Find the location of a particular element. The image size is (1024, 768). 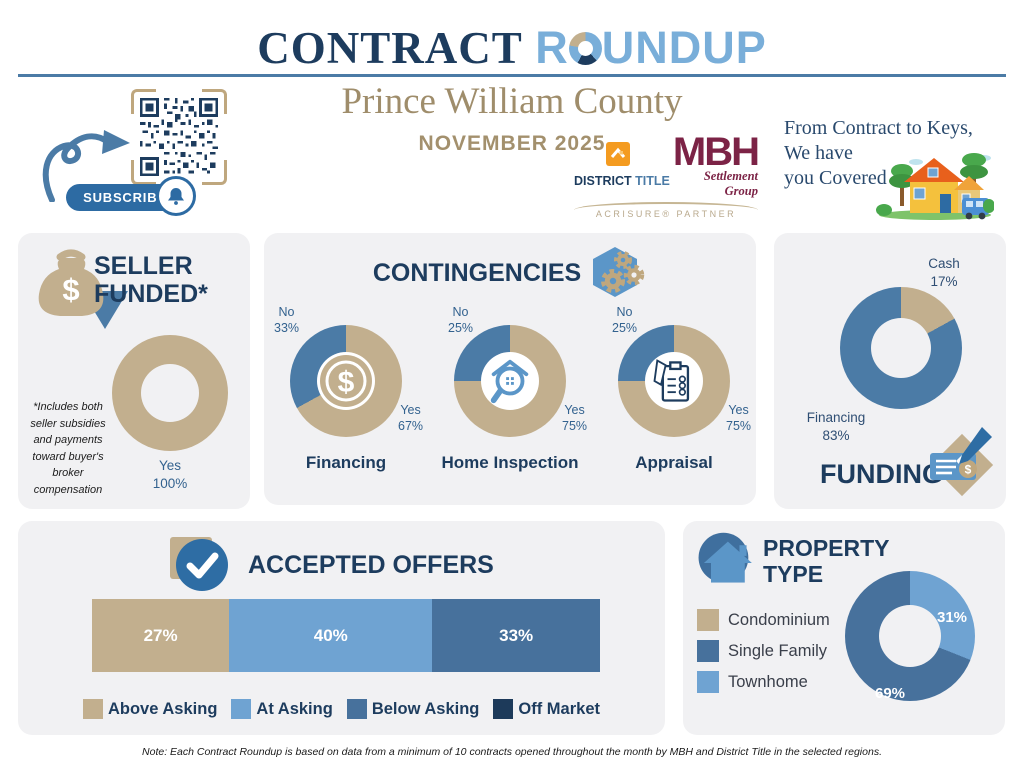

bar-segment: 27% is located at coordinates (161, 635).